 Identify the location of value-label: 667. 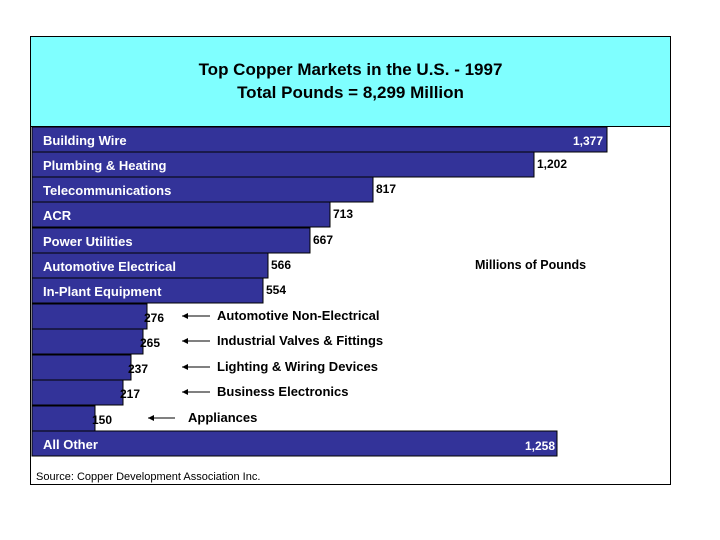
(323, 240).